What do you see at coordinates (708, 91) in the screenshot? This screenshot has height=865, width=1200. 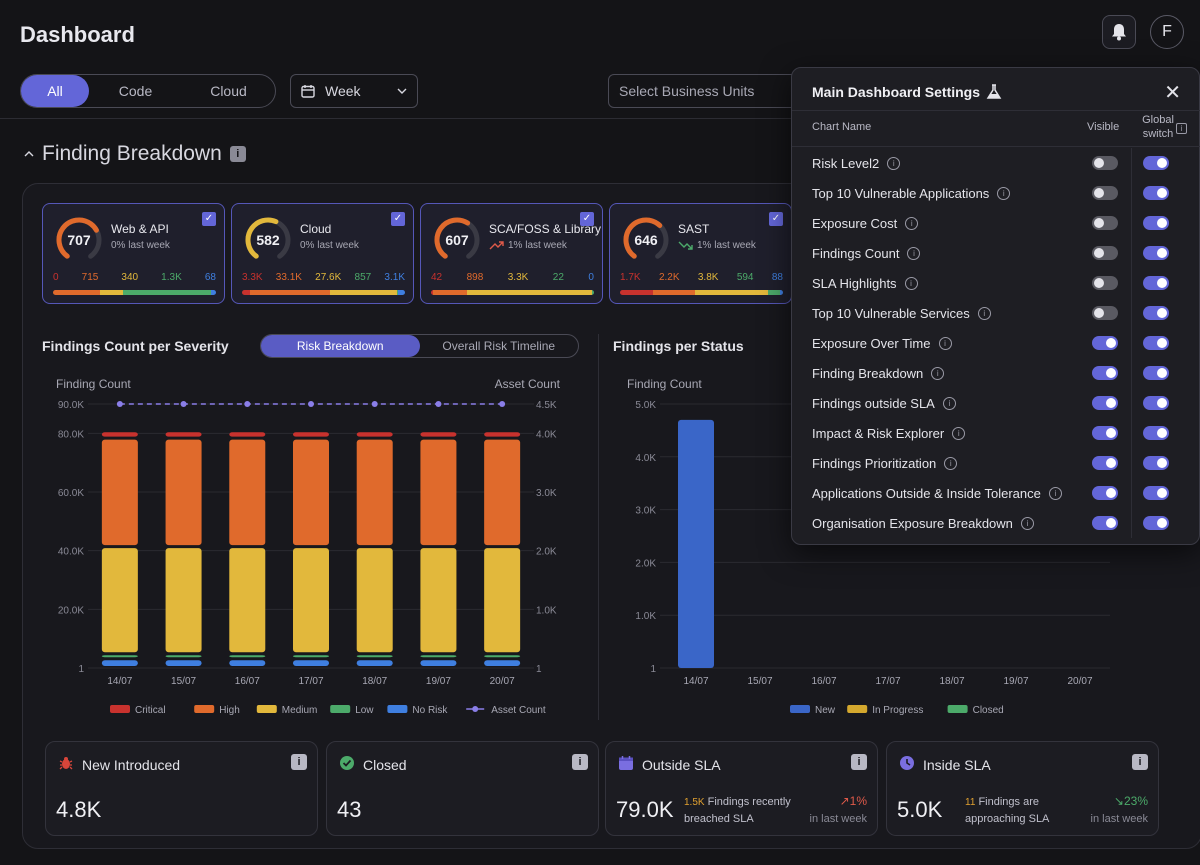 I see `business-units-select: Select Business Units` at bounding box center [708, 91].